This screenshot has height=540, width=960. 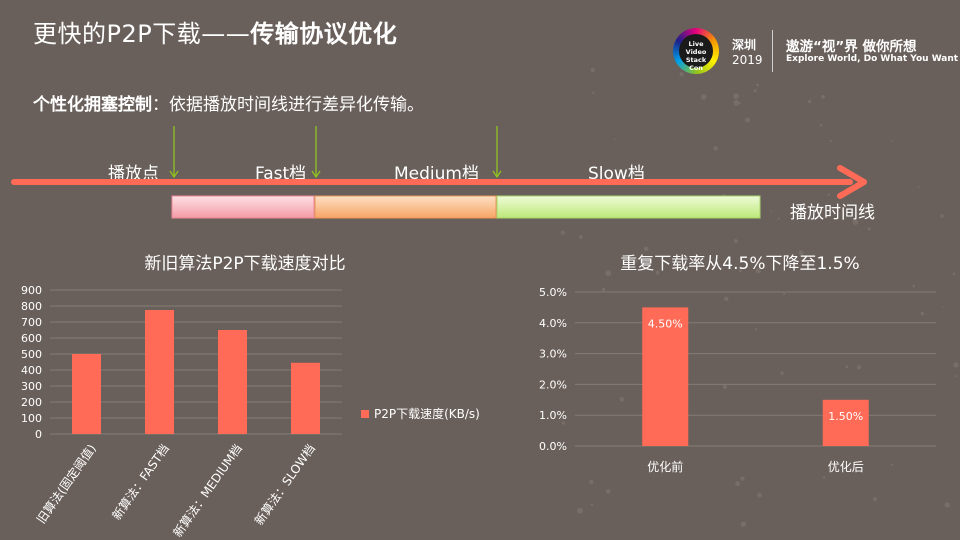 What do you see at coordinates (324, 34) in the screenshot?
I see `page-title-bold: 传输协议优化` at bounding box center [324, 34].